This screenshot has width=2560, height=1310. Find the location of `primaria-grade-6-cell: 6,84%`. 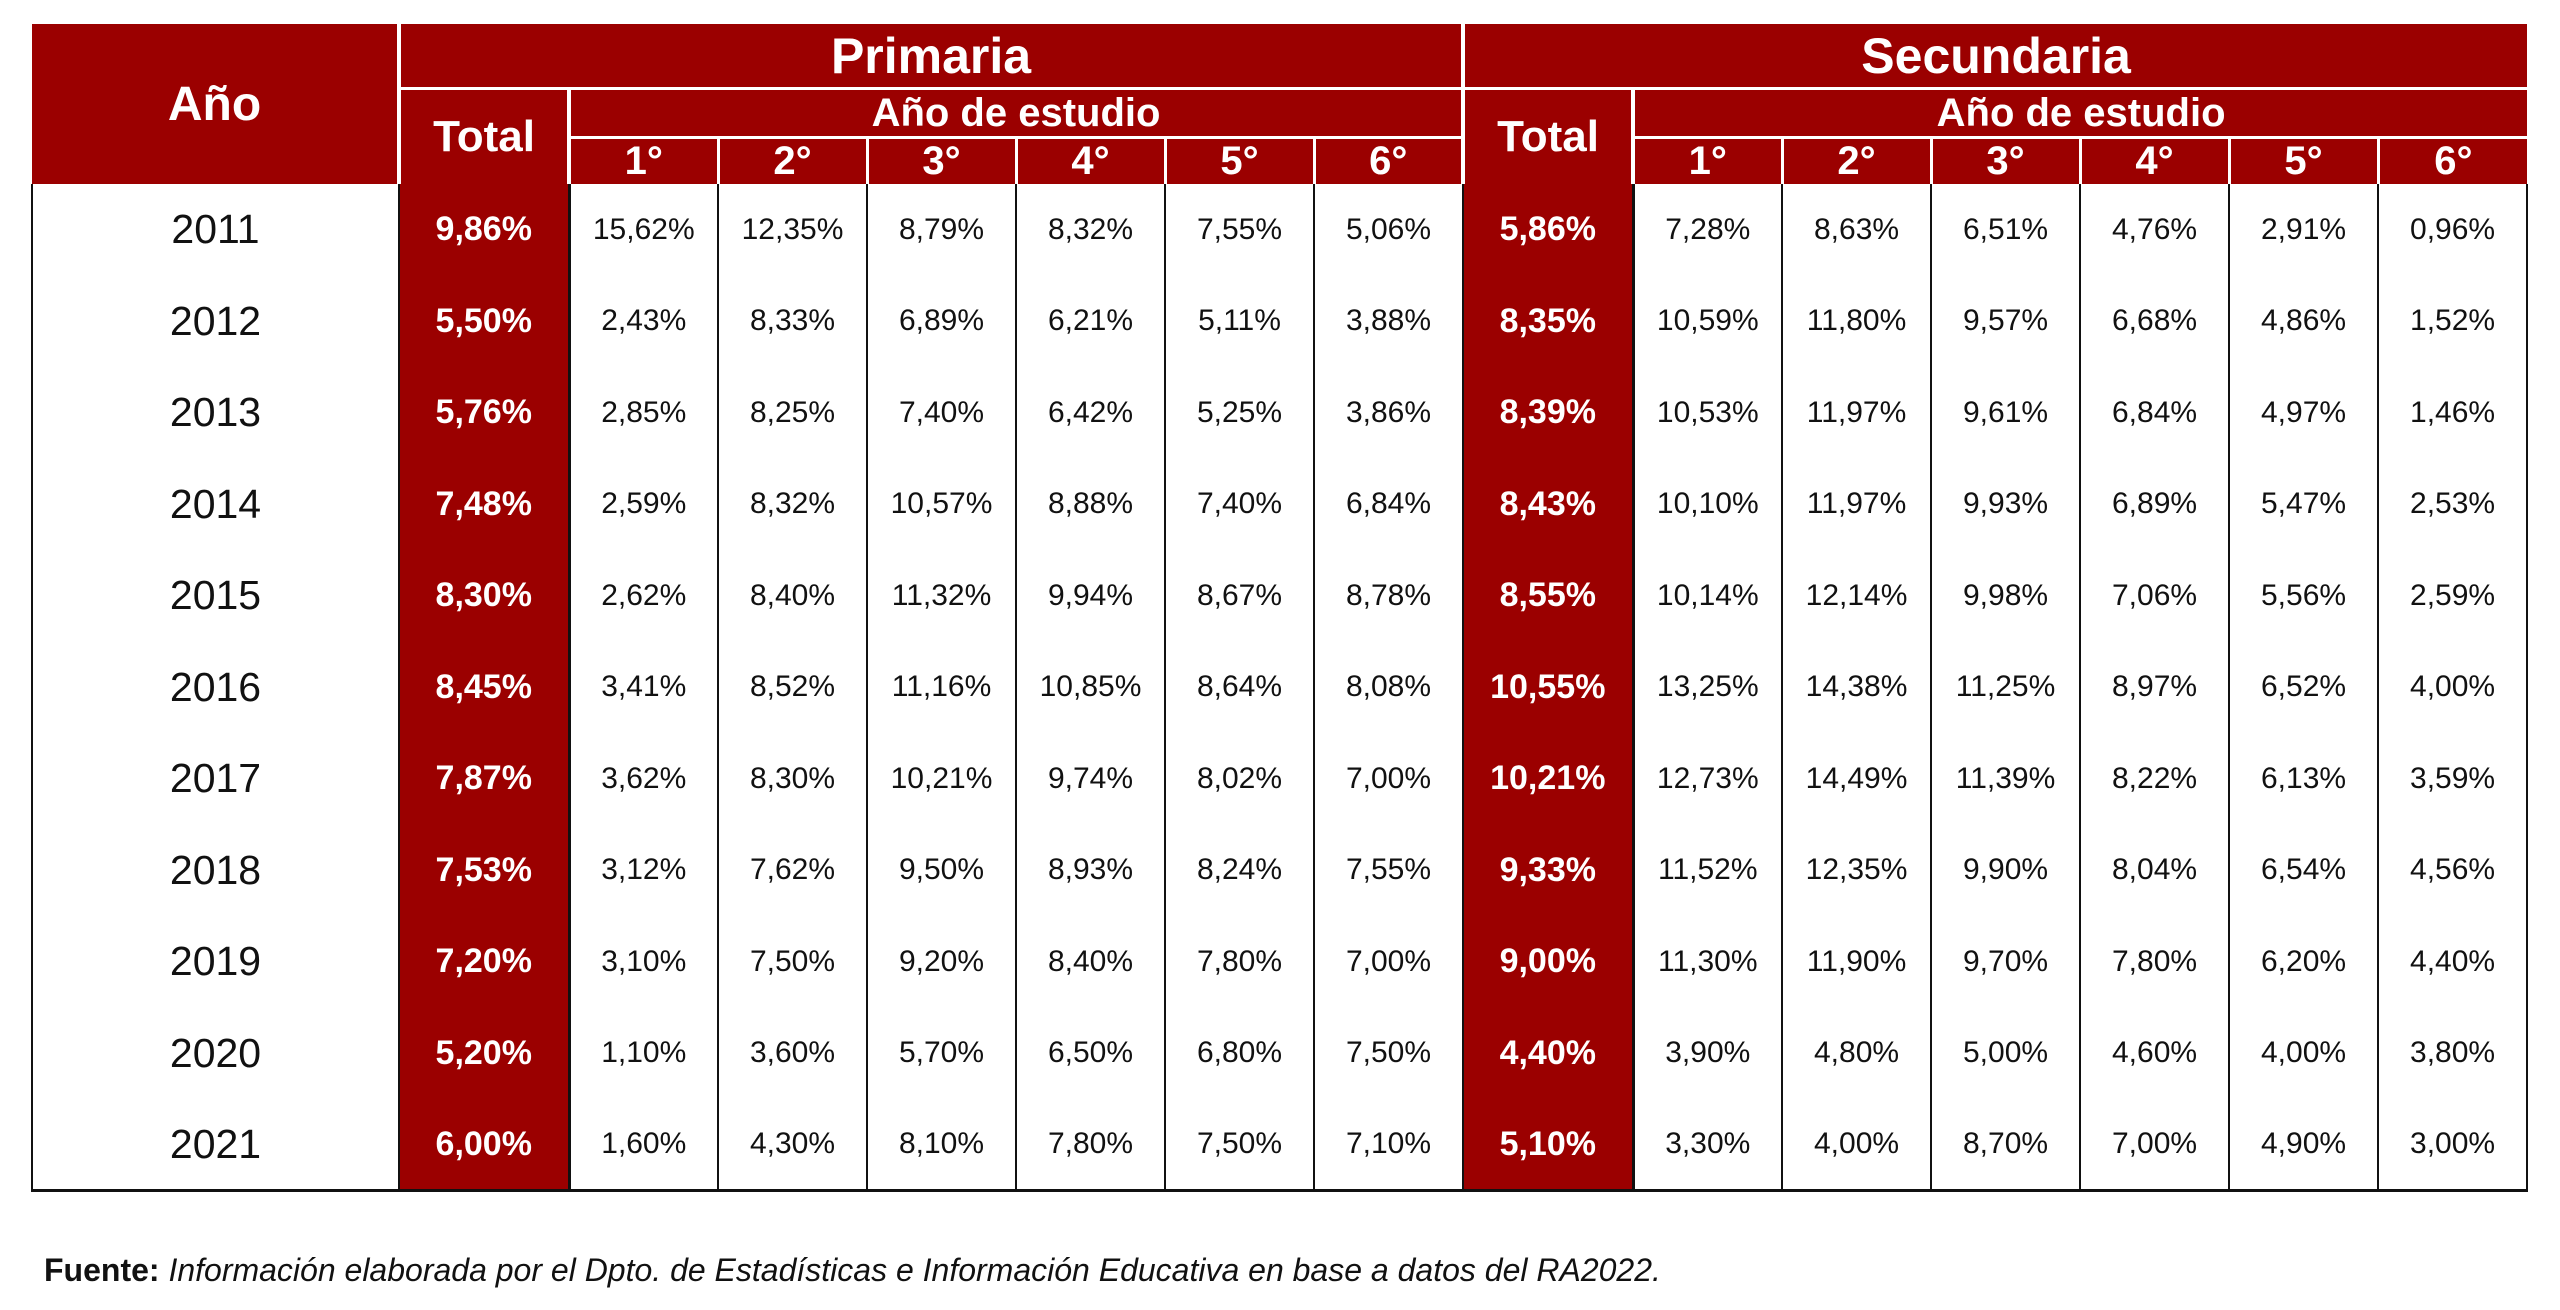

primaria-grade-6-cell: 6,84% is located at coordinates (1389, 504).